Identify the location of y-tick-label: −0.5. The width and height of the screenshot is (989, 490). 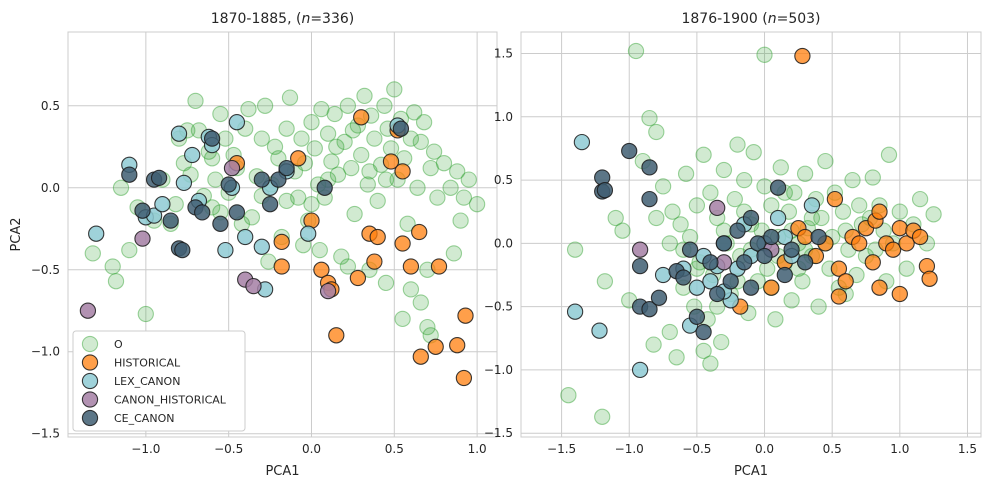
(45, 270).